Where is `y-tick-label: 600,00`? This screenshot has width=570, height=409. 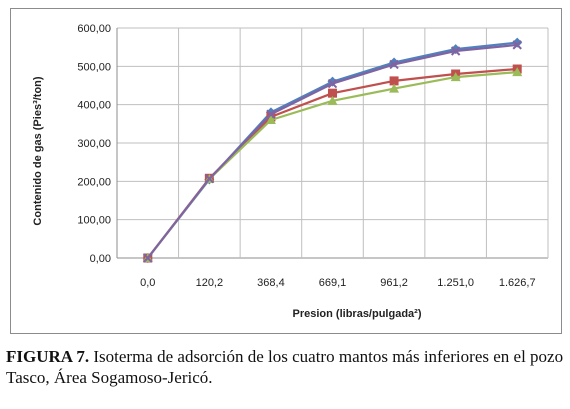
y-tick-label: 600,00 is located at coordinates (94, 29).